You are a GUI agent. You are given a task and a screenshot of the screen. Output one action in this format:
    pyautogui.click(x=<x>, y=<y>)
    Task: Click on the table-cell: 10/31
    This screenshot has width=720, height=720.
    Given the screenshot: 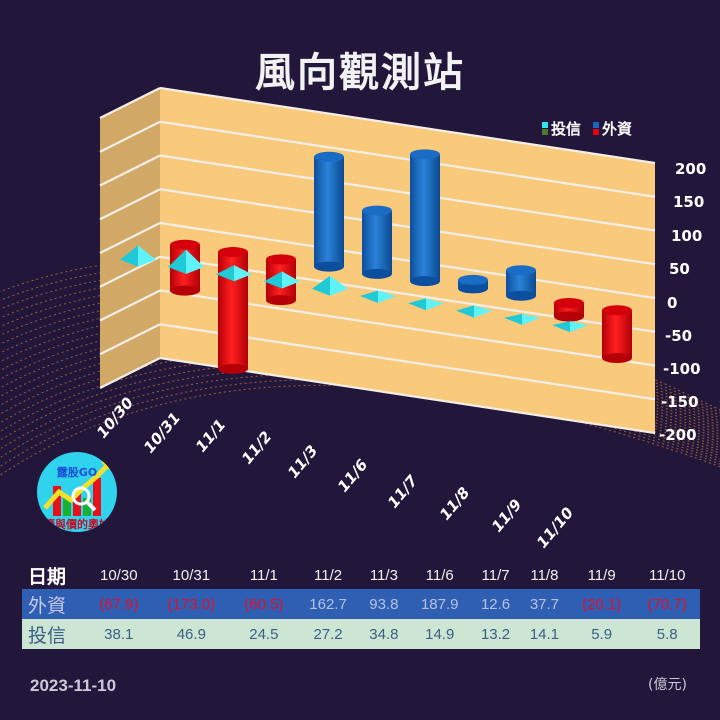 What is the action you would take?
    pyautogui.click(x=191, y=575)
    